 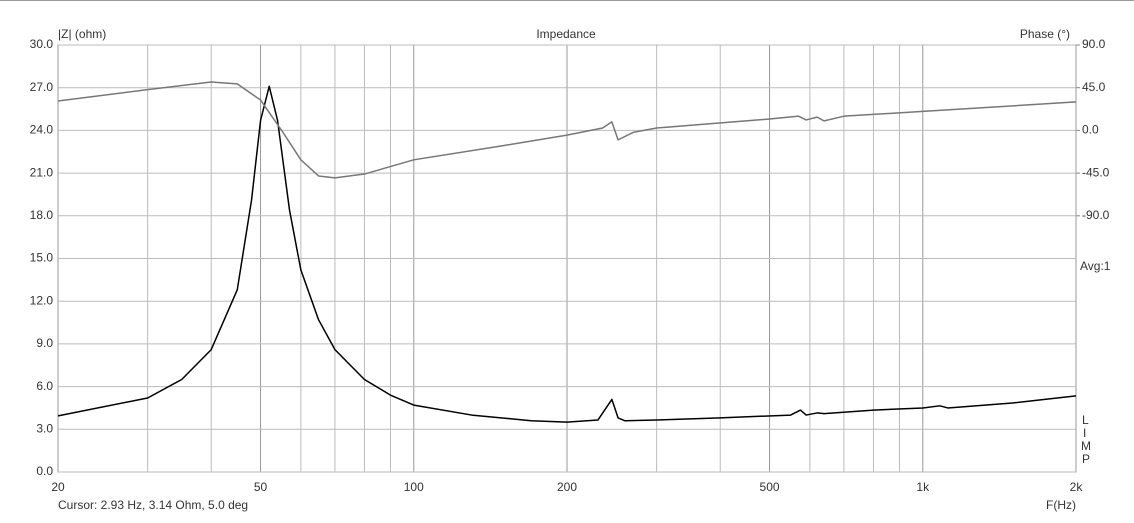 What do you see at coordinates (42, 215) in the screenshot?
I see `y-tick-label: 18.0` at bounding box center [42, 215].